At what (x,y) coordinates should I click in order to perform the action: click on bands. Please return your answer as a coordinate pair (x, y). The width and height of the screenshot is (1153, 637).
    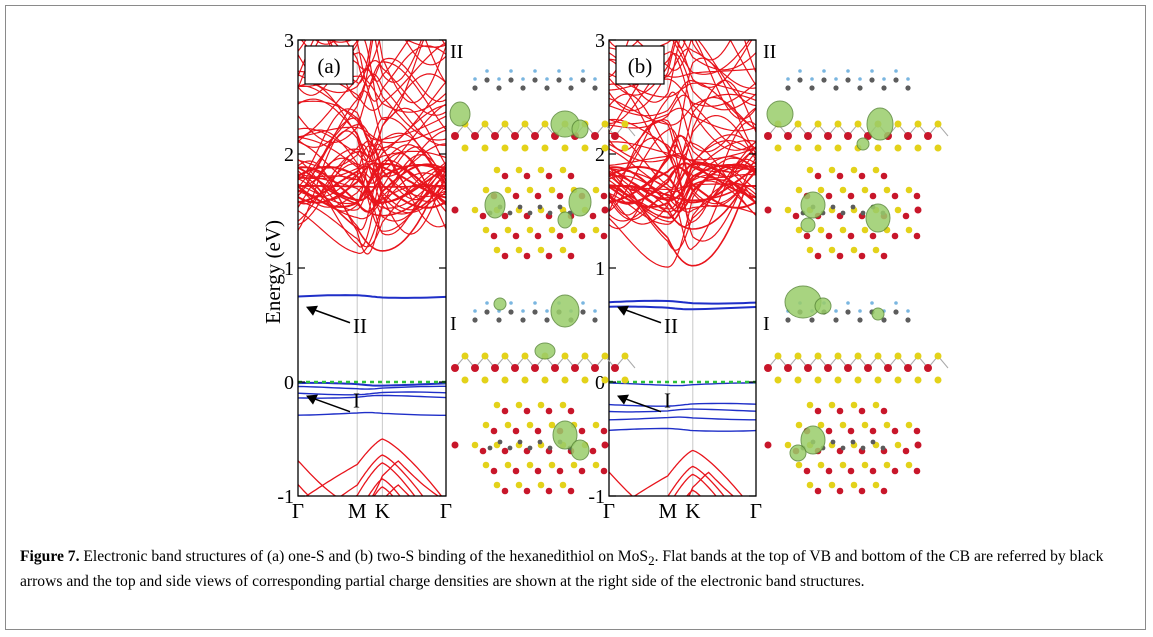
    Looking at the image, I should click on (682, 290).